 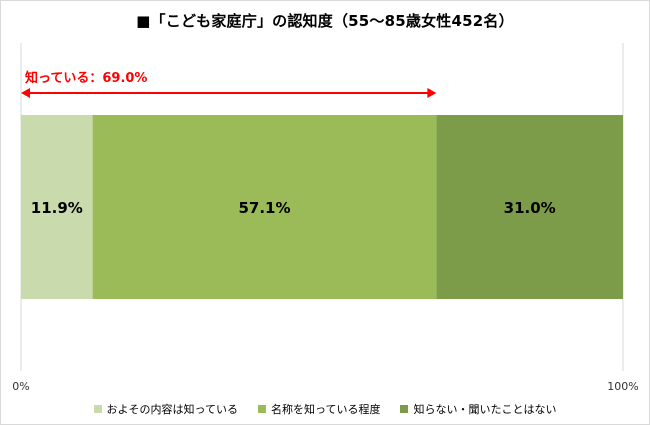 I want to click on x-tick-label: 100%, so click(x=622, y=386).